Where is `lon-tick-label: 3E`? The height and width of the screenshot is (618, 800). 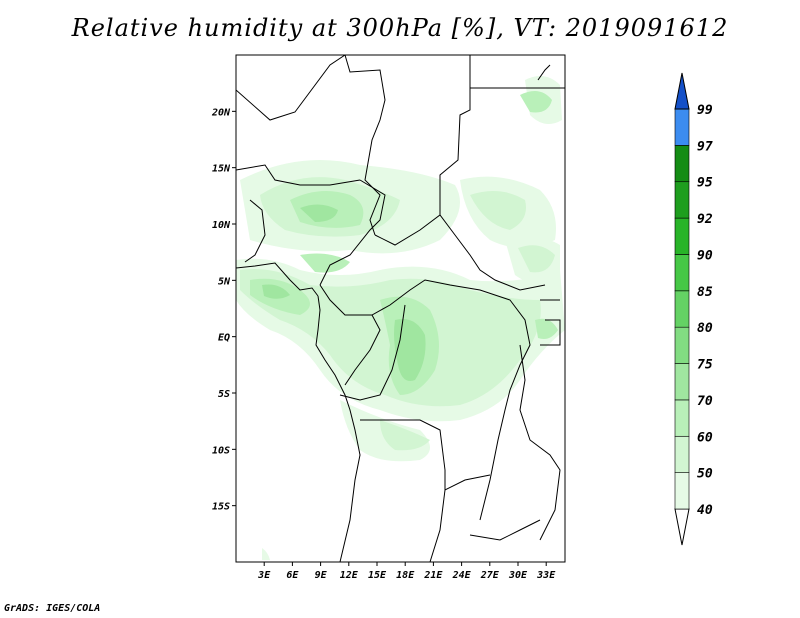
lon-tick-label: 3E is located at coordinates (264, 575).